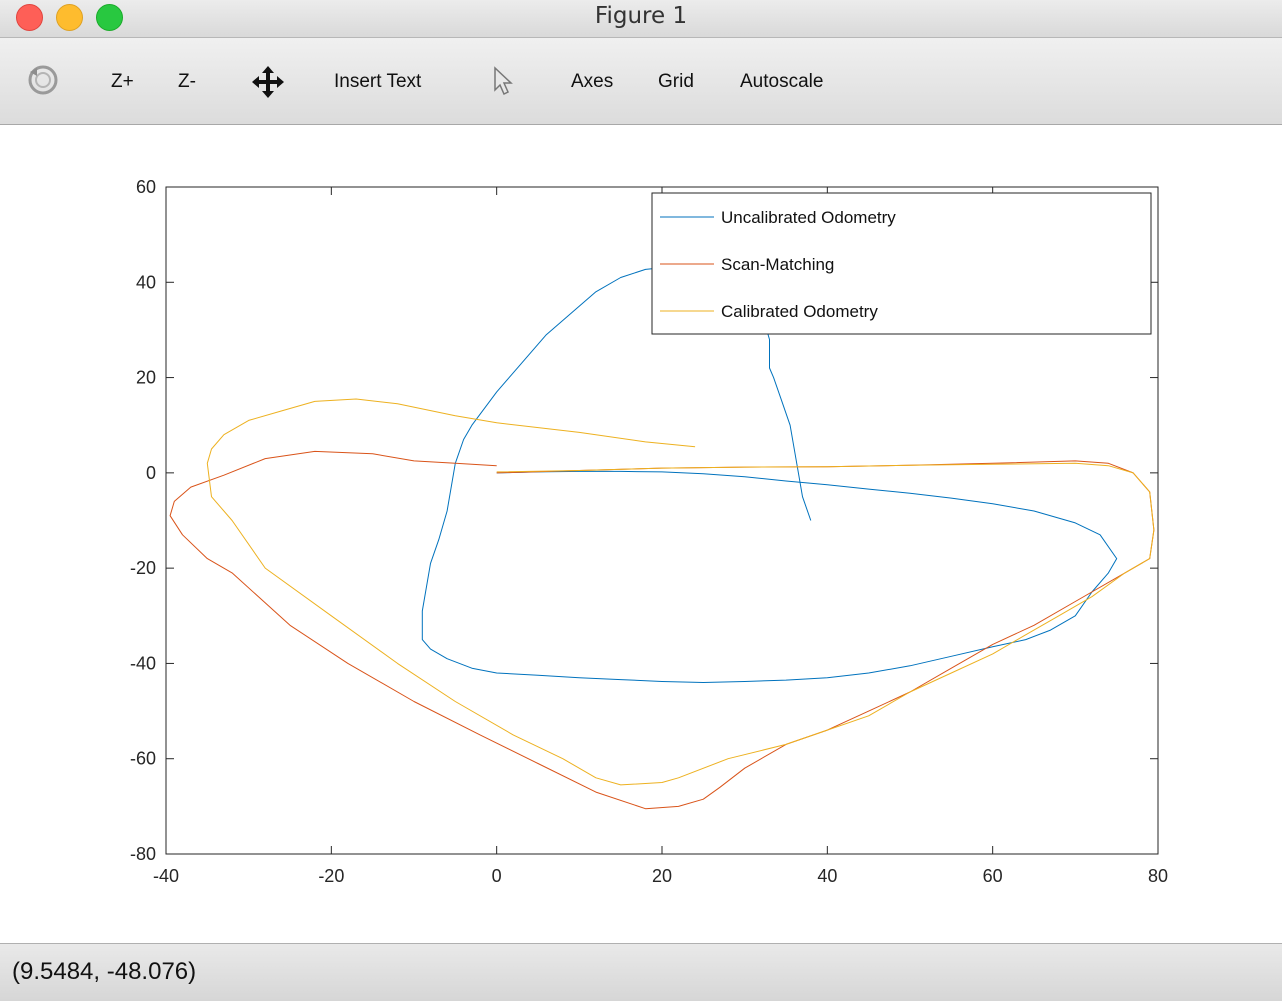  What do you see at coordinates (69, 17) in the screenshot?
I see `minimize-window-button` at bounding box center [69, 17].